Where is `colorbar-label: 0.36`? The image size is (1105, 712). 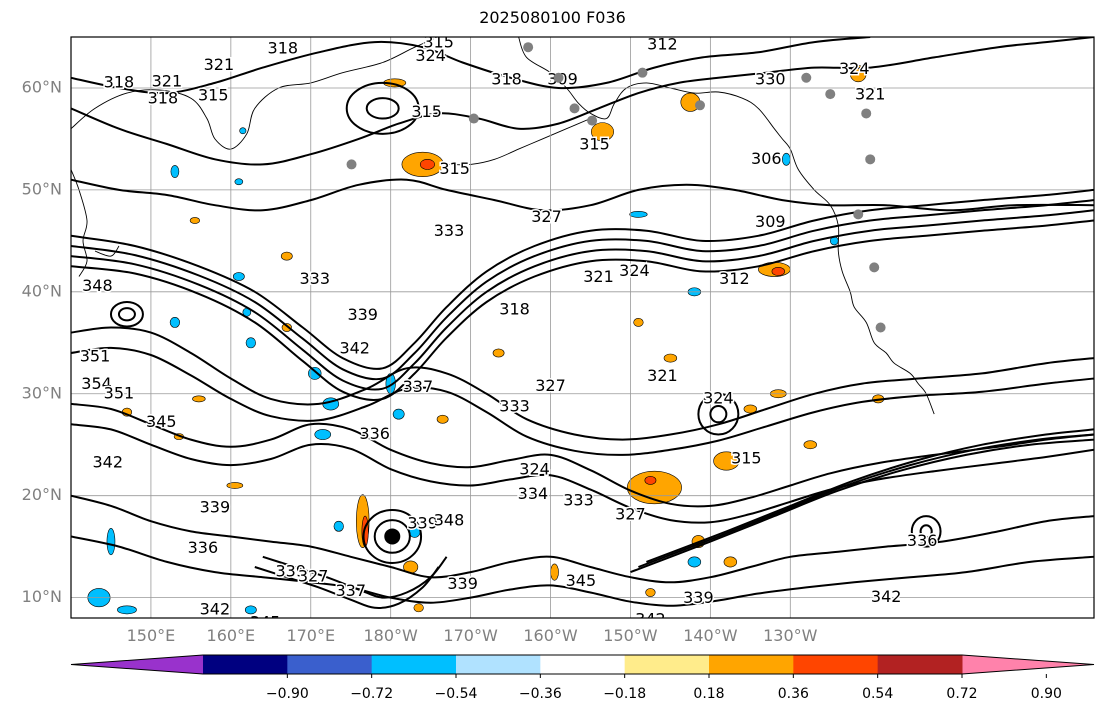
colorbar-label: 0.36 is located at coordinates (793, 694).